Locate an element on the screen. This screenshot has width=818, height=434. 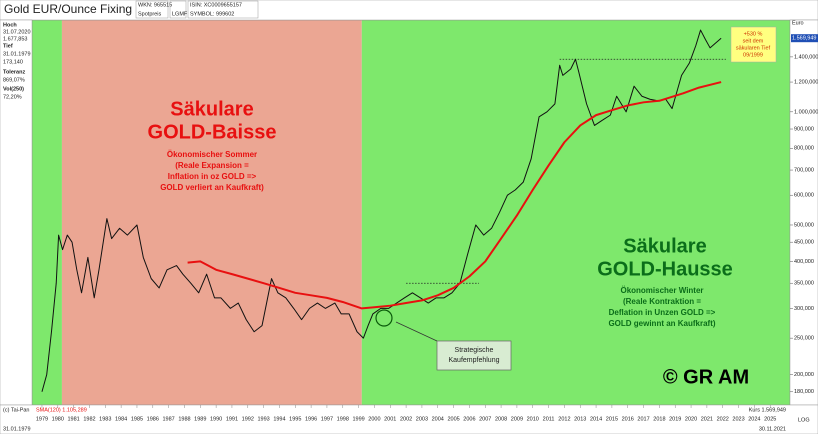
x-tick-label: 2002 is located at coordinates (406, 419).